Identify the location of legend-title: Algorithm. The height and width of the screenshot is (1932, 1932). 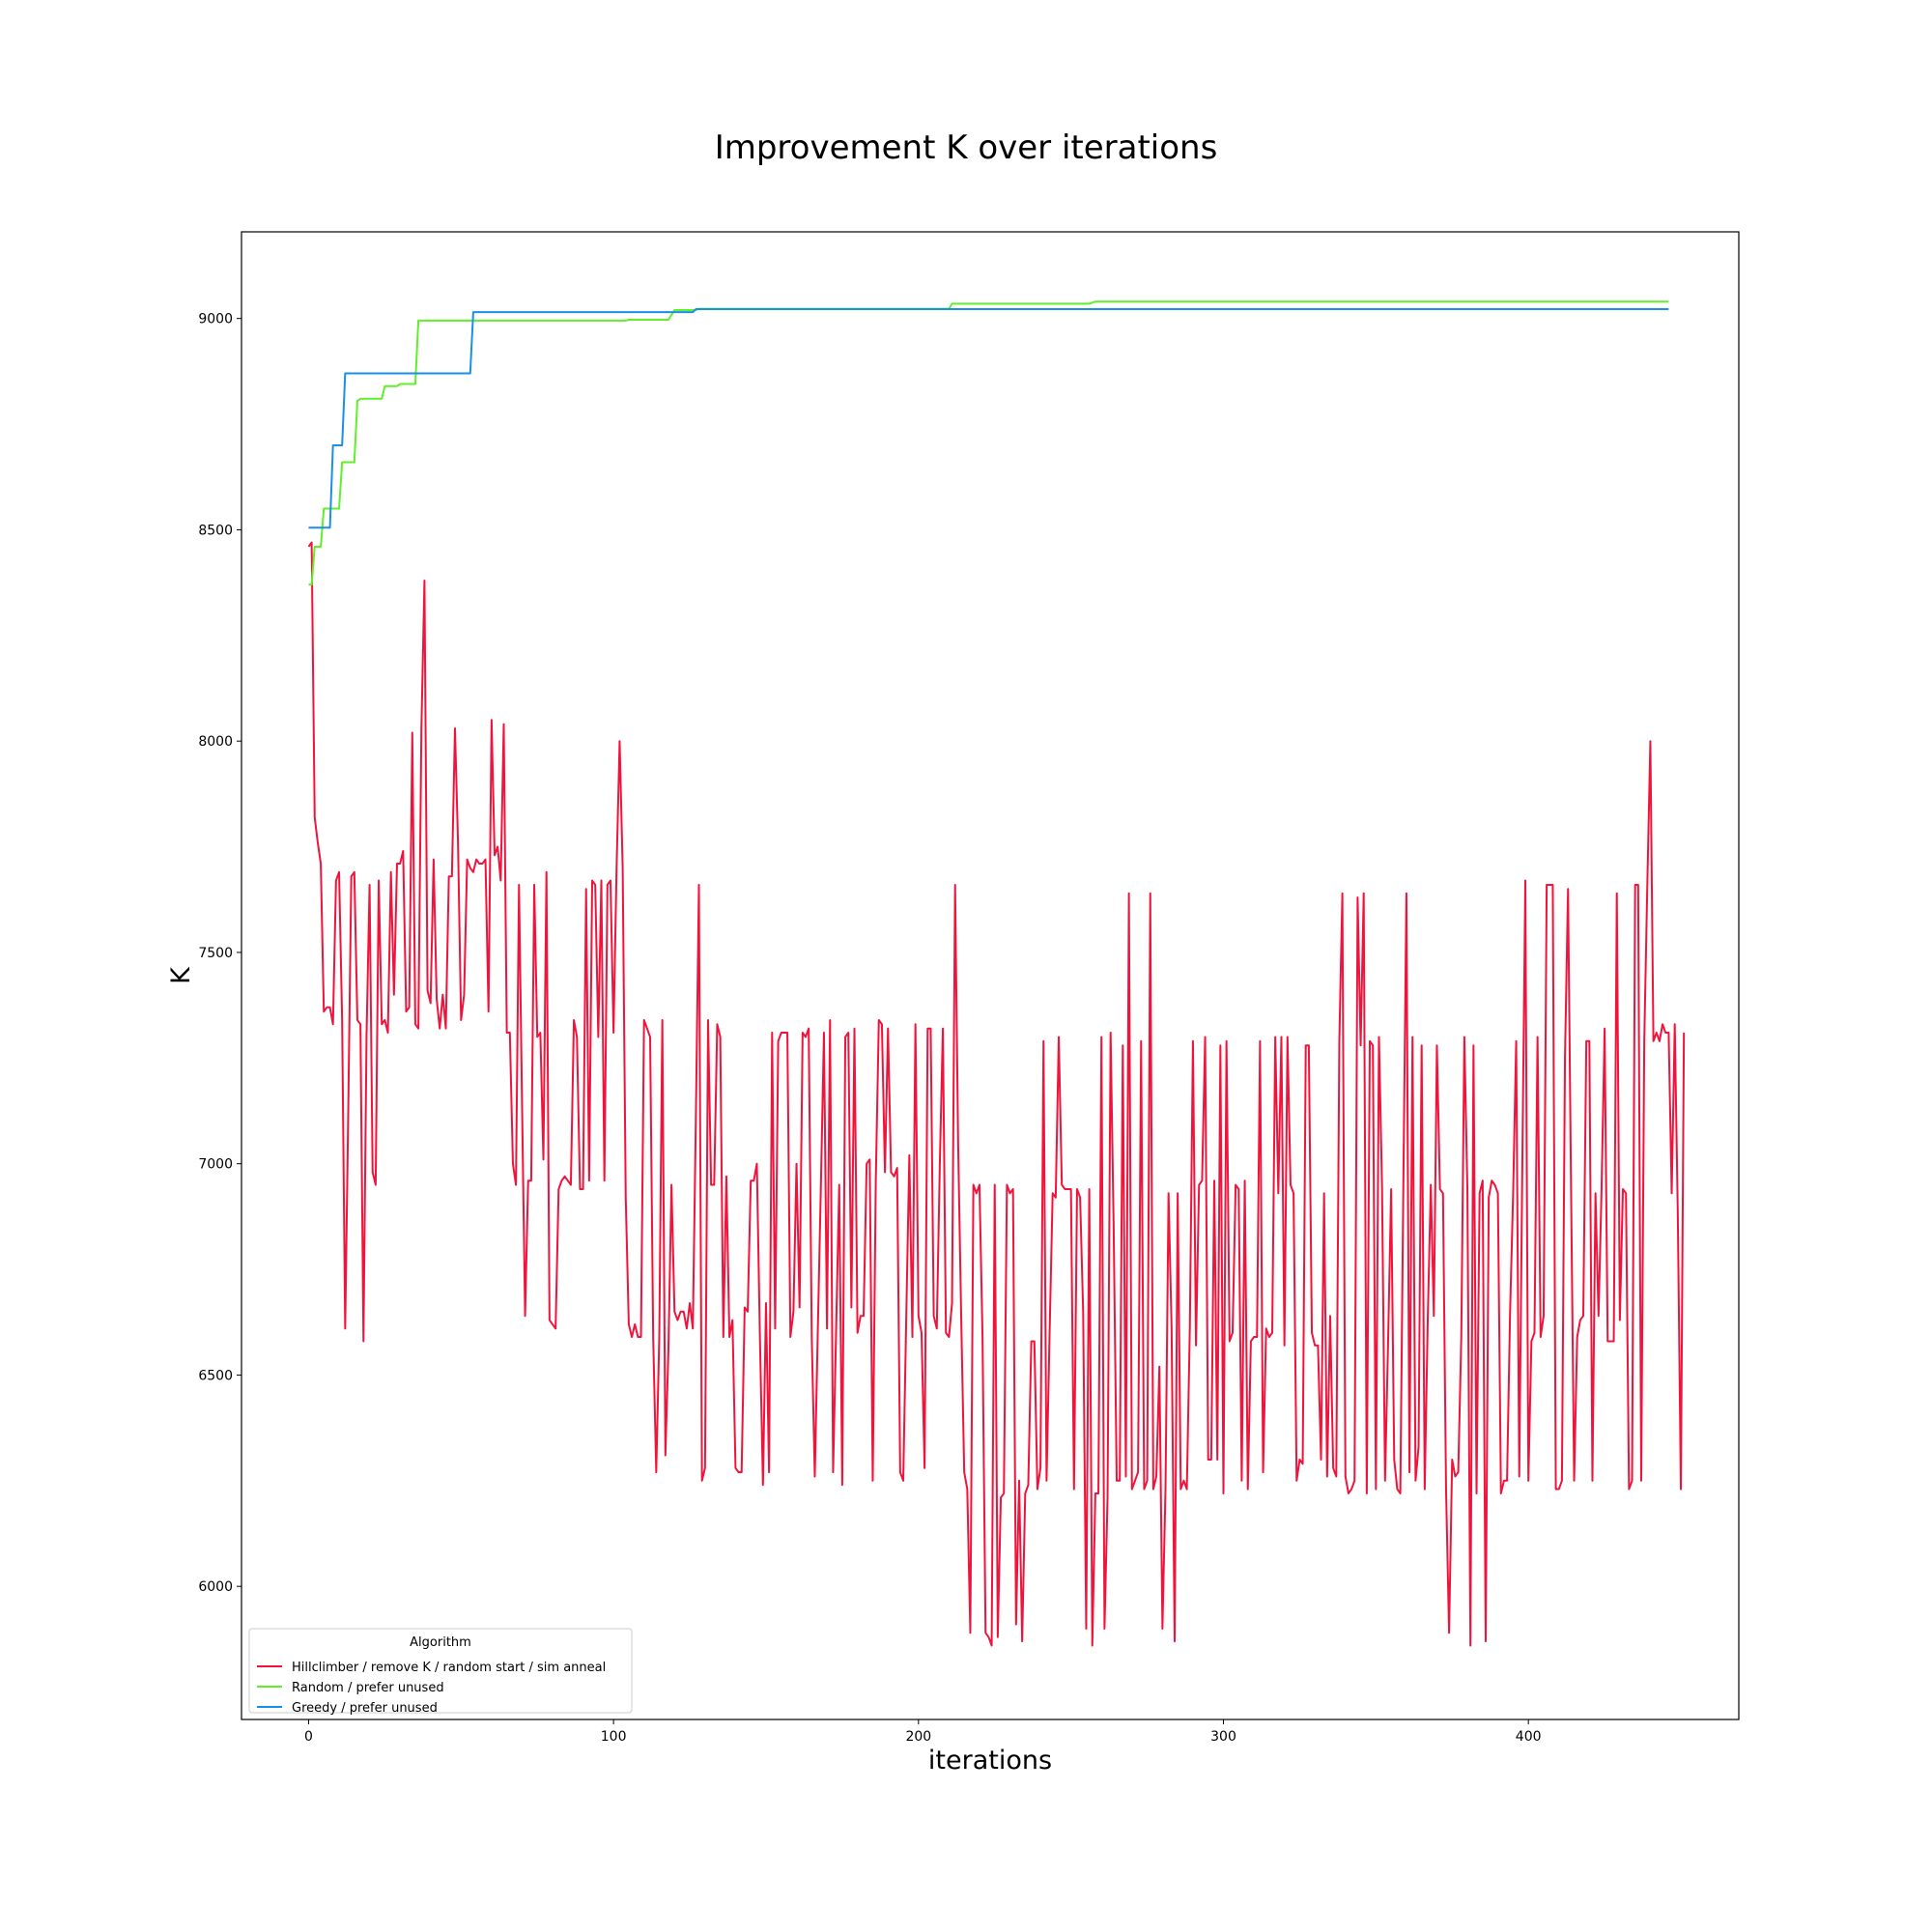
(440, 1642).